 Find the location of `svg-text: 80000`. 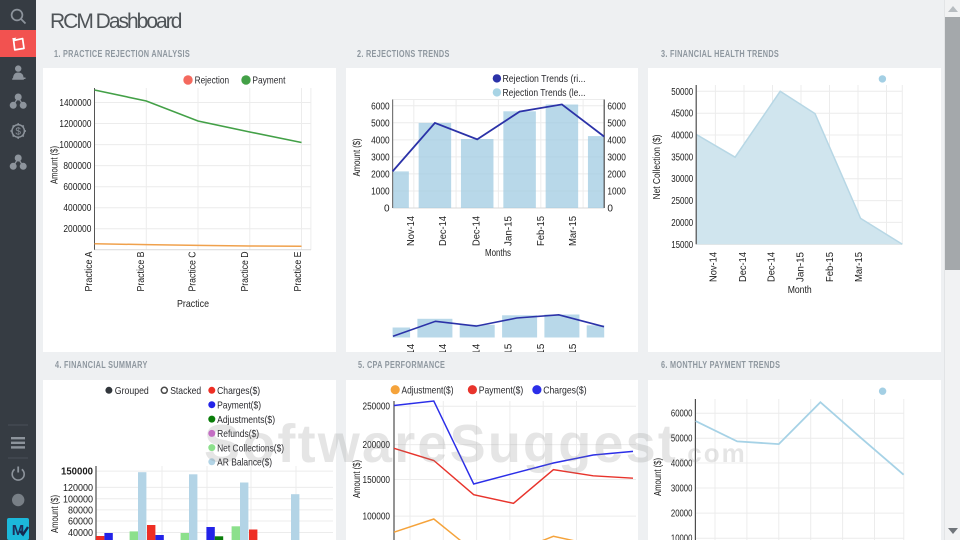

svg-text: 80000 is located at coordinates (80, 510).